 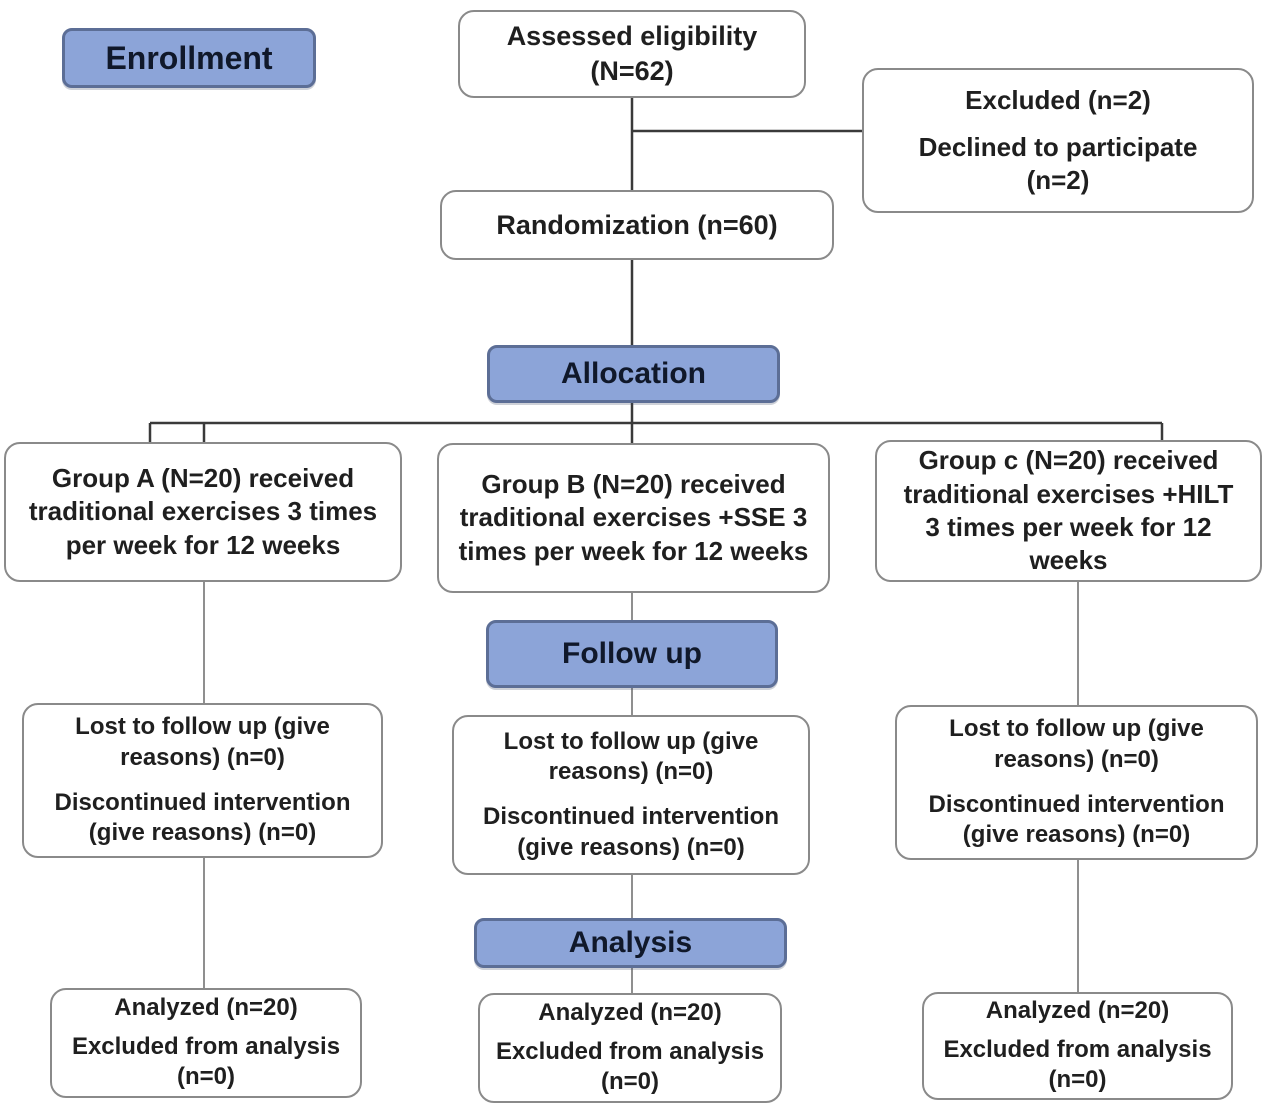 What do you see at coordinates (206, 1007) in the screenshot?
I see `analyzed-a-count: Analyzed (n=20)` at bounding box center [206, 1007].